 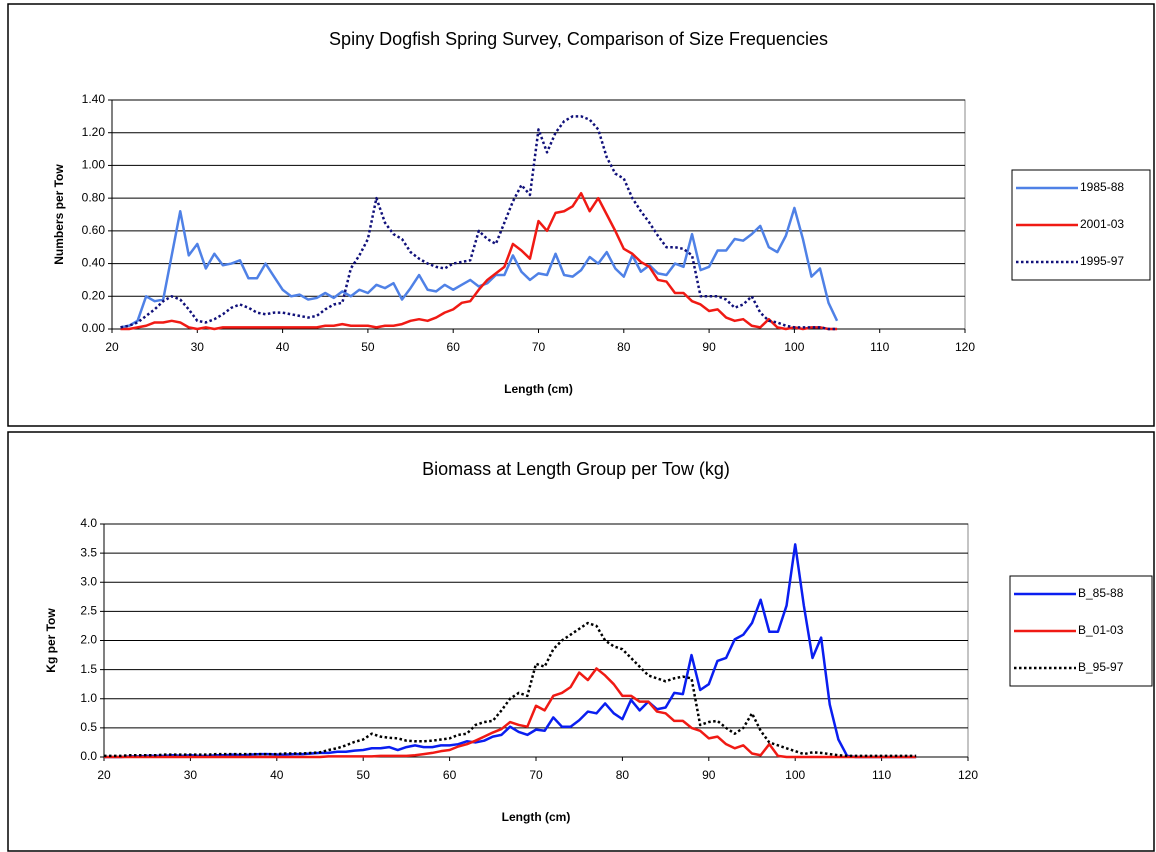 What do you see at coordinates (1102, 261) in the screenshot?
I see `legend-label: 1995-97` at bounding box center [1102, 261].